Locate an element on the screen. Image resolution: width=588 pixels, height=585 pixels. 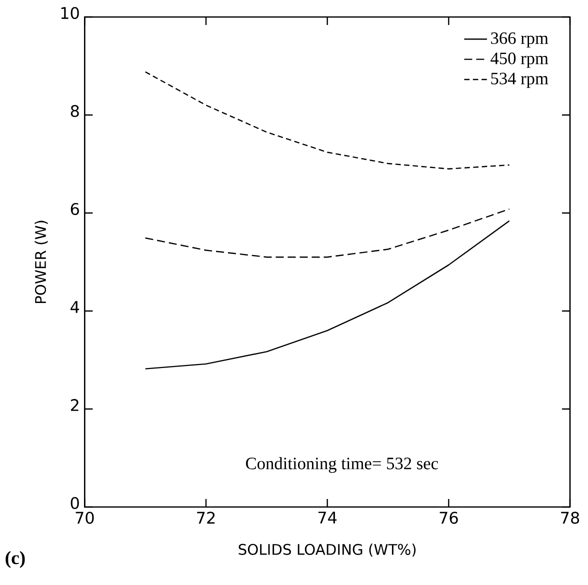
x-axis-title: SOLIDS LOADING (WT%) is located at coordinates (327, 550).